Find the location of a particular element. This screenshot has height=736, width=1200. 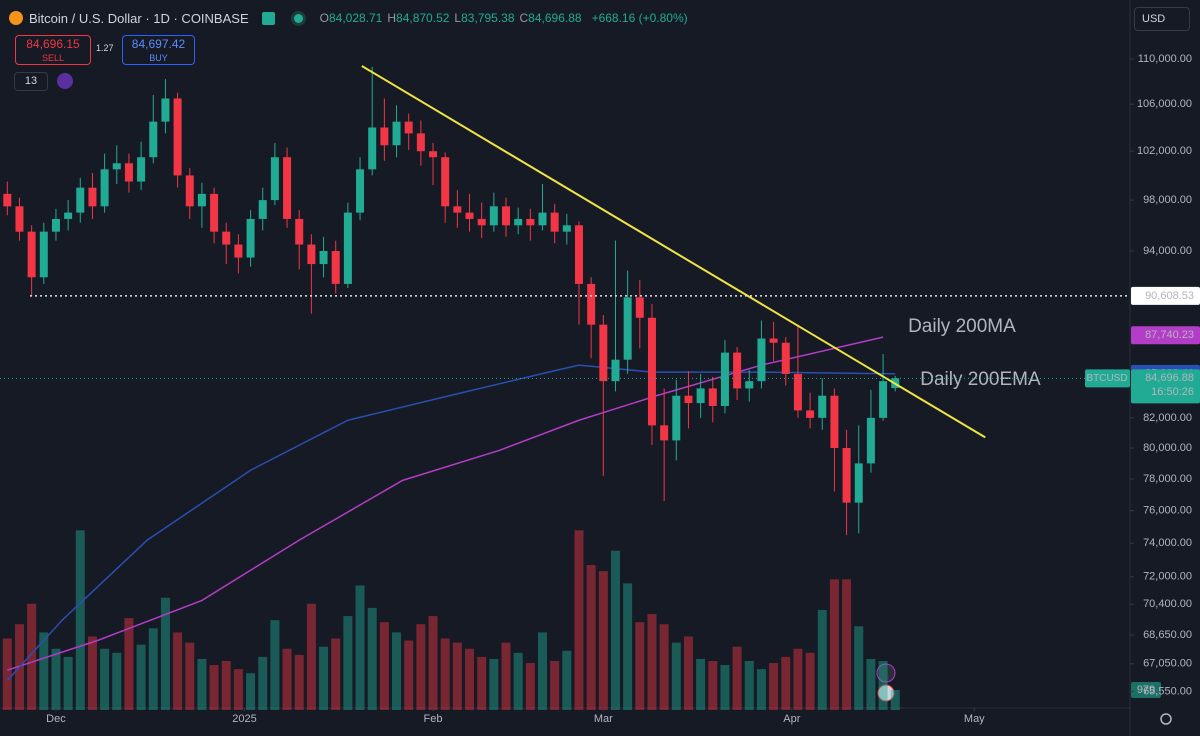

last-price-tag is located at coordinates (1165, 386).